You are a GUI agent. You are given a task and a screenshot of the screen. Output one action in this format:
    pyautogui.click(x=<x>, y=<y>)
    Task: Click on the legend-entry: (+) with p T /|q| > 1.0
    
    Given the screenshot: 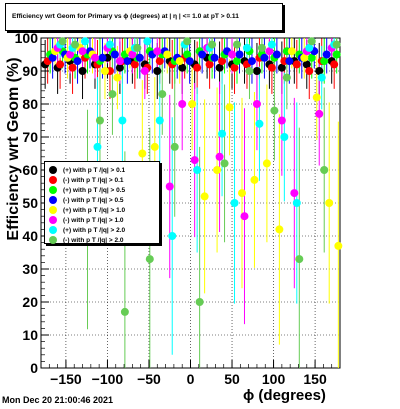 What is the action you would take?
    pyautogui.click(x=87, y=210)
    